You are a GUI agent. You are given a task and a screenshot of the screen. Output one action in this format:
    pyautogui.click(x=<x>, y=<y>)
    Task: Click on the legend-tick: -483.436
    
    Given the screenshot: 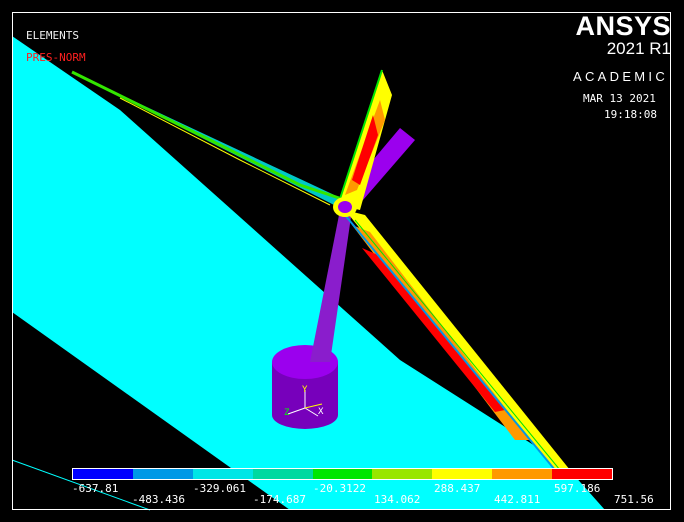 What is the action you would take?
    pyautogui.click(x=158, y=499)
    